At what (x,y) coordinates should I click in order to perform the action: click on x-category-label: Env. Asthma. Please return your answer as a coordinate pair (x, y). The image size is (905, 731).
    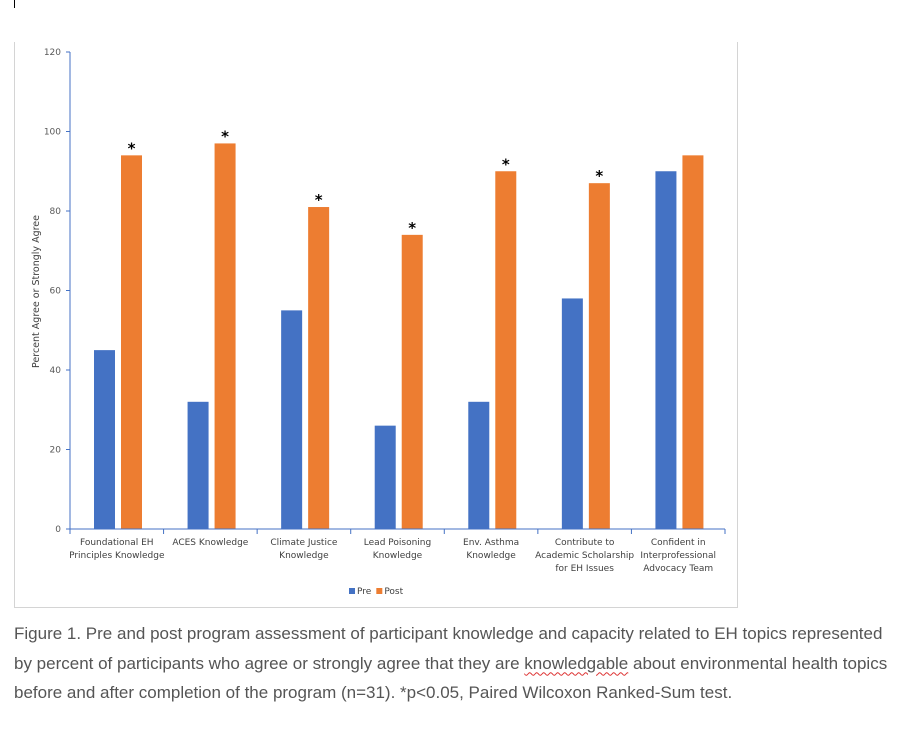
    Looking at the image, I should click on (491, 543).